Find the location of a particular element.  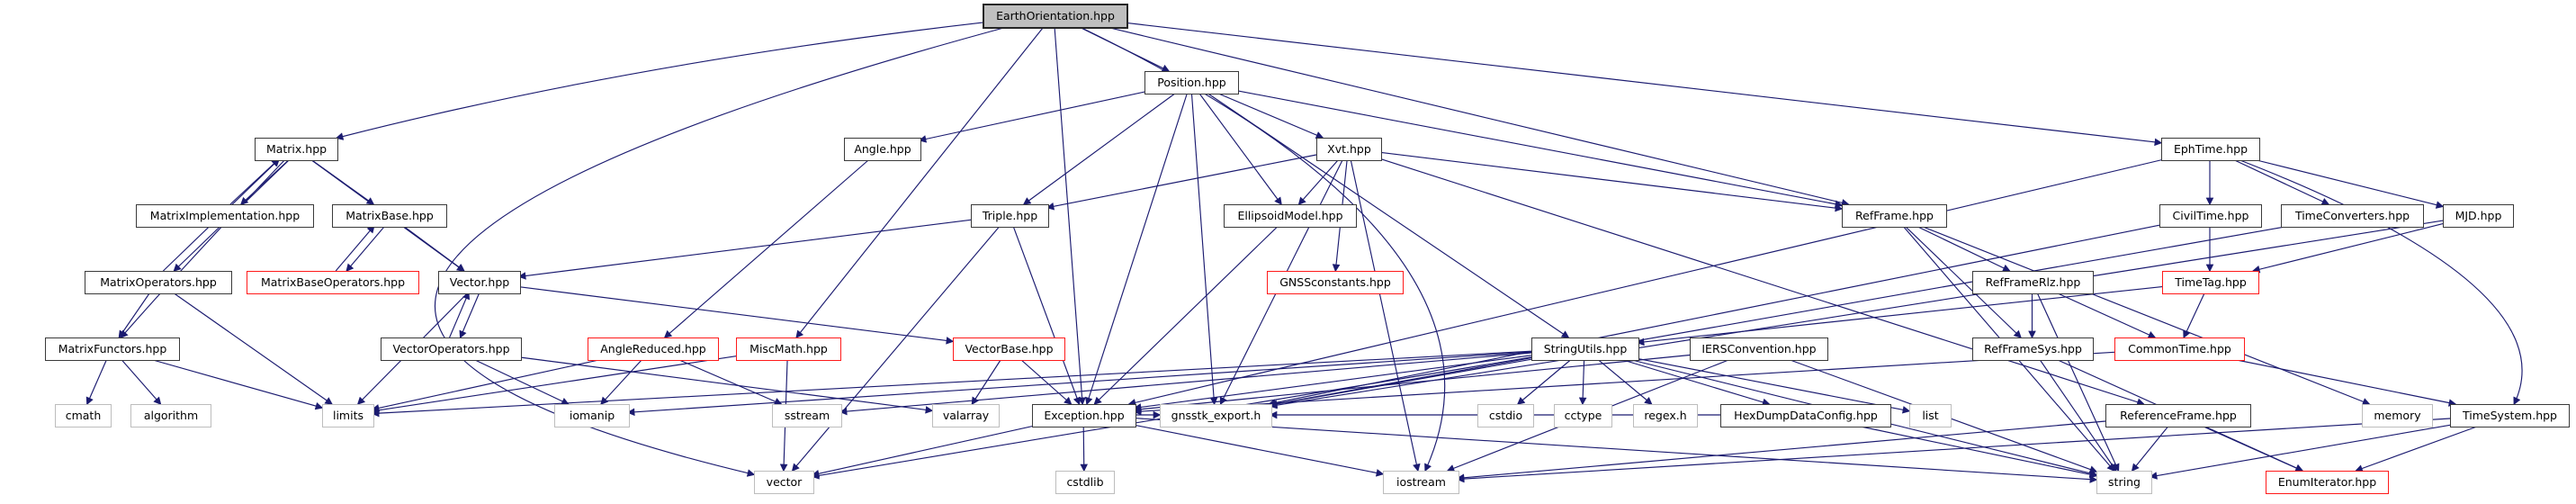

include-edge-EllipsoidModel-hpp-to-Exception-hpp is located at coordinates (1186, 315).